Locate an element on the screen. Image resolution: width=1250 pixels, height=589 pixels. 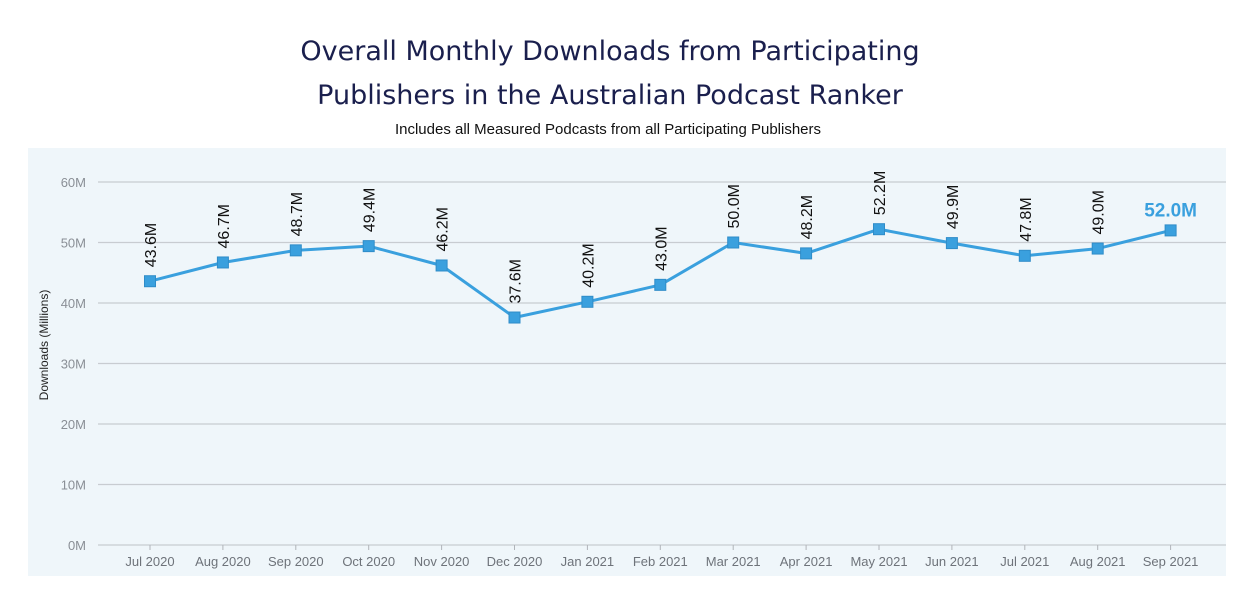
y-axis-ticks: 0M 10M 20M 30M 40M 50M 60M is located at coordinates (73, 364).